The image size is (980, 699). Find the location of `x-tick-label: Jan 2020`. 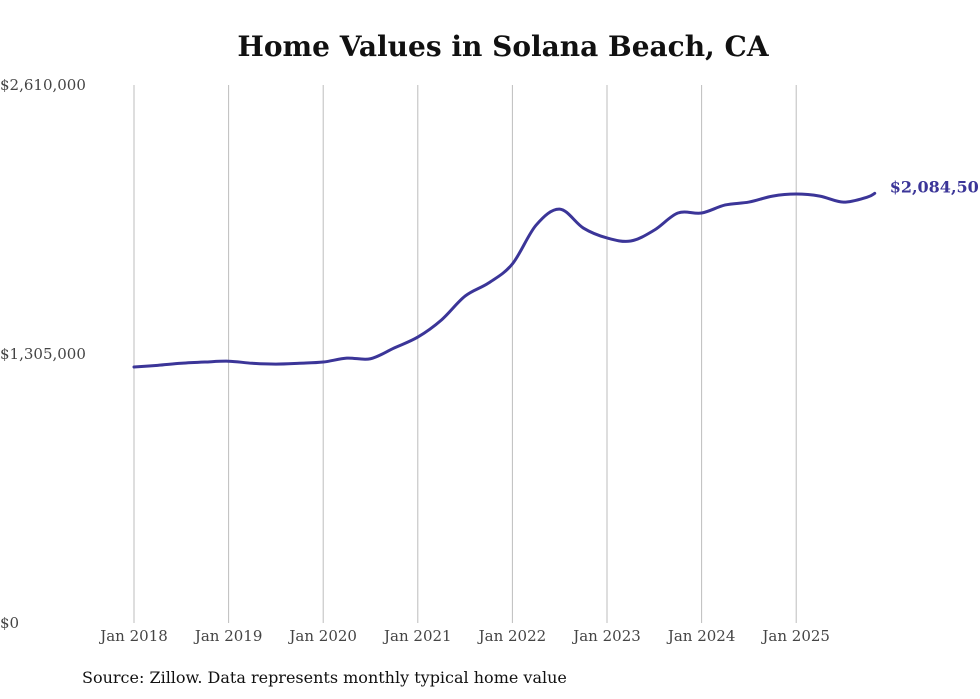

x-tick-label: Jan 2020 is located at coordinates (322, 636).